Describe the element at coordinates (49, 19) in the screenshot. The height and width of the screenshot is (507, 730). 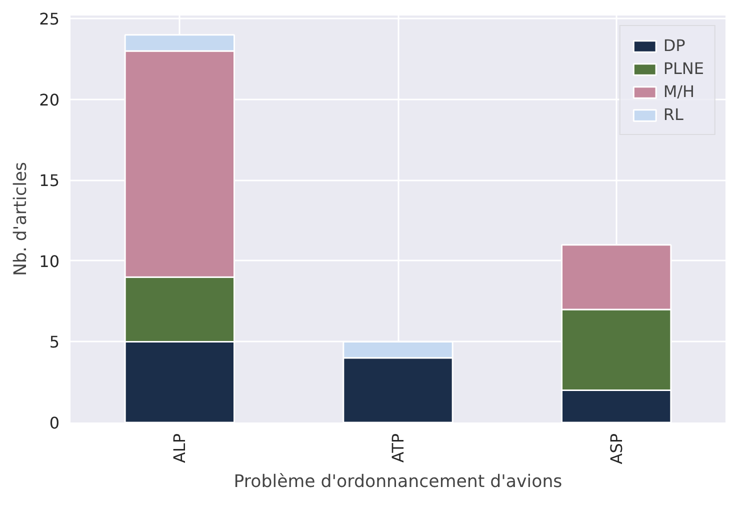
I see `y-tick-label: 25` at that location.